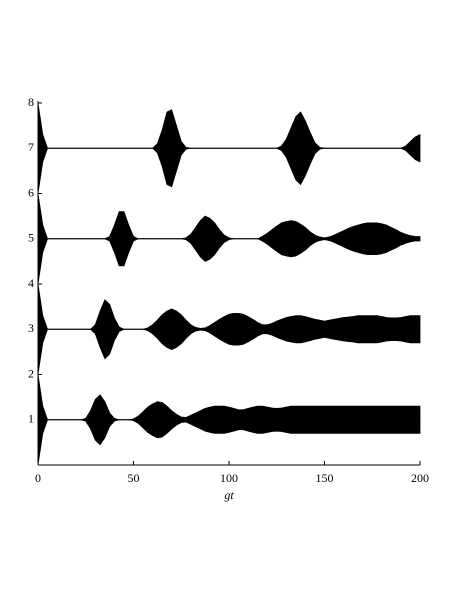  What do you see at coordinates (31, 147) in the screenshot?
I see `y-tick-label: 7` at bounding box center [31, 147].